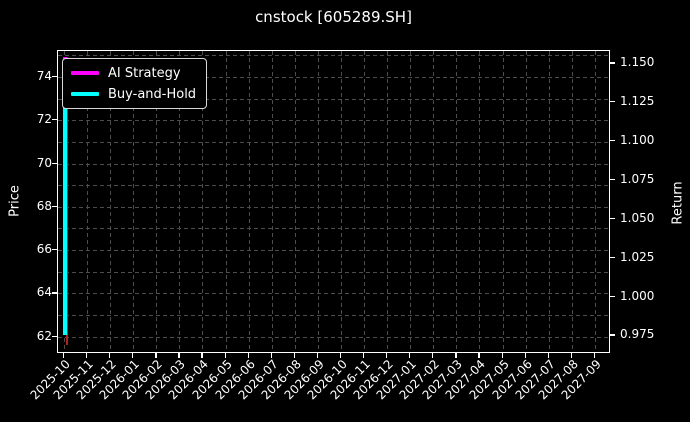  What do you see at coordinates (637, 217) in the screenshot?
I see `right-tick-label: 1.050` at bounding box center [637, 217].